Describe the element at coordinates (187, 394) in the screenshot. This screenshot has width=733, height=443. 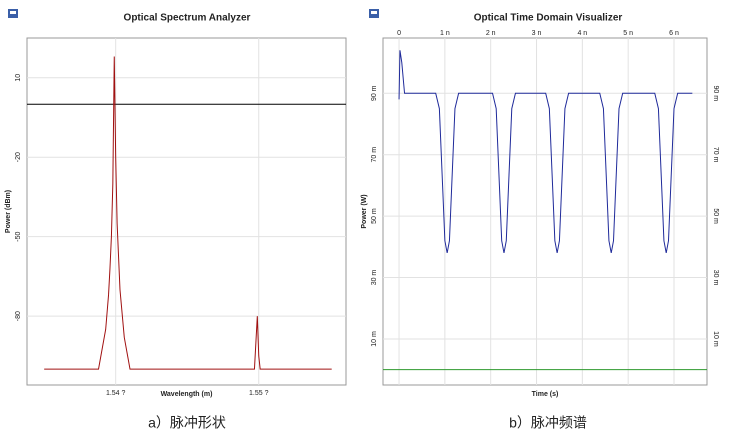
I see `x-axis-label: Wavelength (m)` at that location.